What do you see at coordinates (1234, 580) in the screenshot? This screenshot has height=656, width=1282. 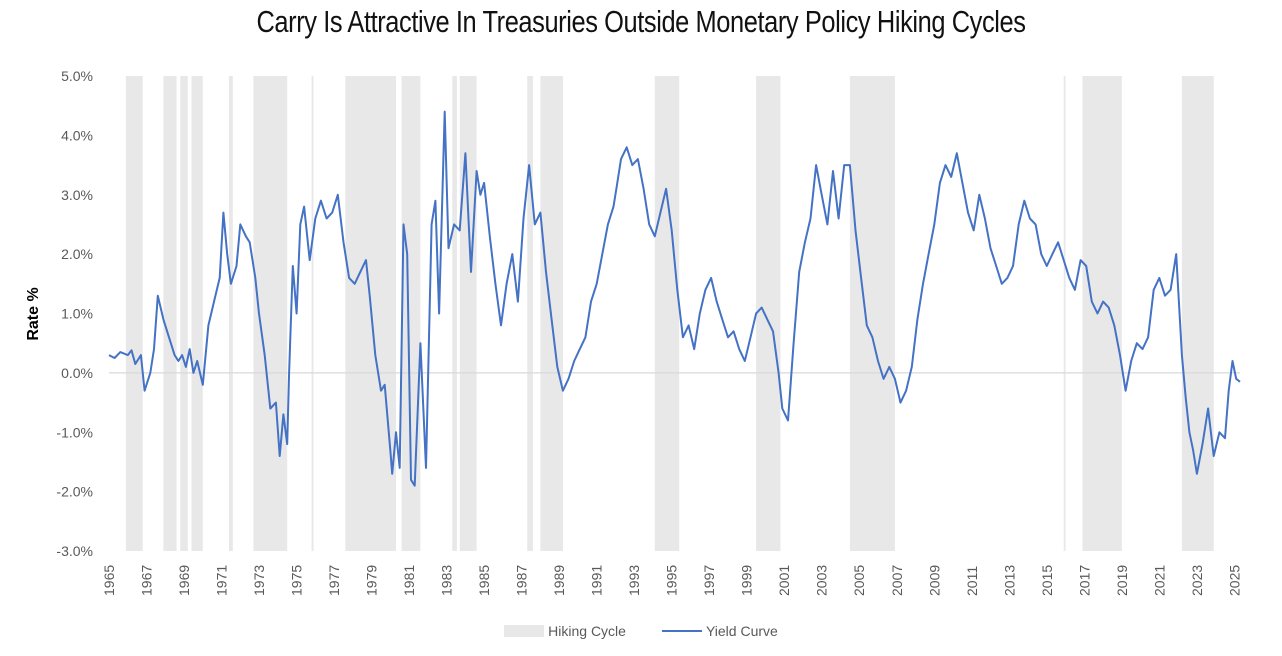 I see `x-tick-label: 2025` at bounding box center [1234, 580].